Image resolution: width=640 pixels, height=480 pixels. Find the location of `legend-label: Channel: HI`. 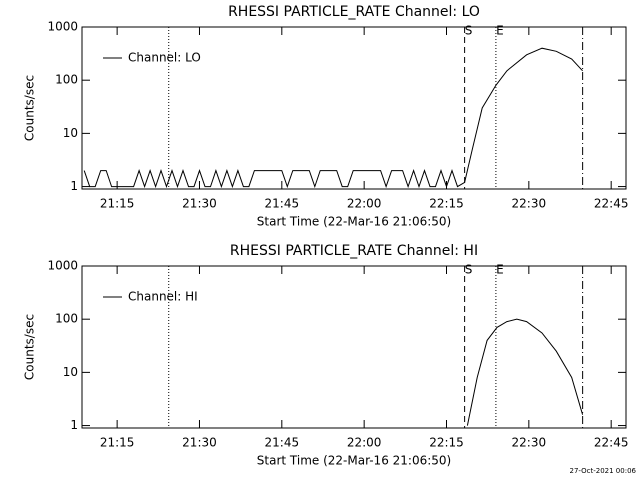

legend-label: Channel: HI is located at coordinates (163, 297).